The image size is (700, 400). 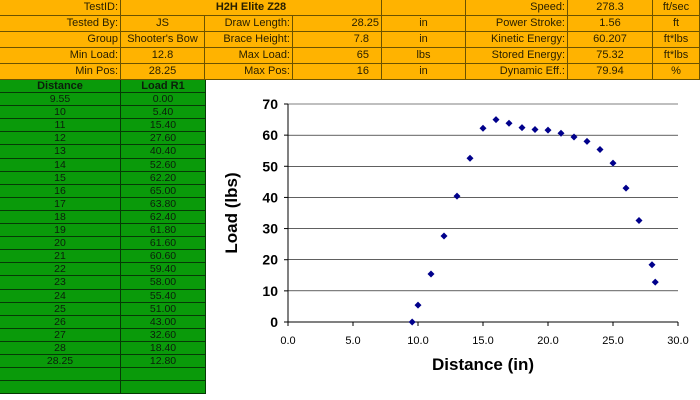 What do you see at coordinates (60, 335) in the screenshot?
I see `distance-cell: 27` at bounding box center [60, 335].